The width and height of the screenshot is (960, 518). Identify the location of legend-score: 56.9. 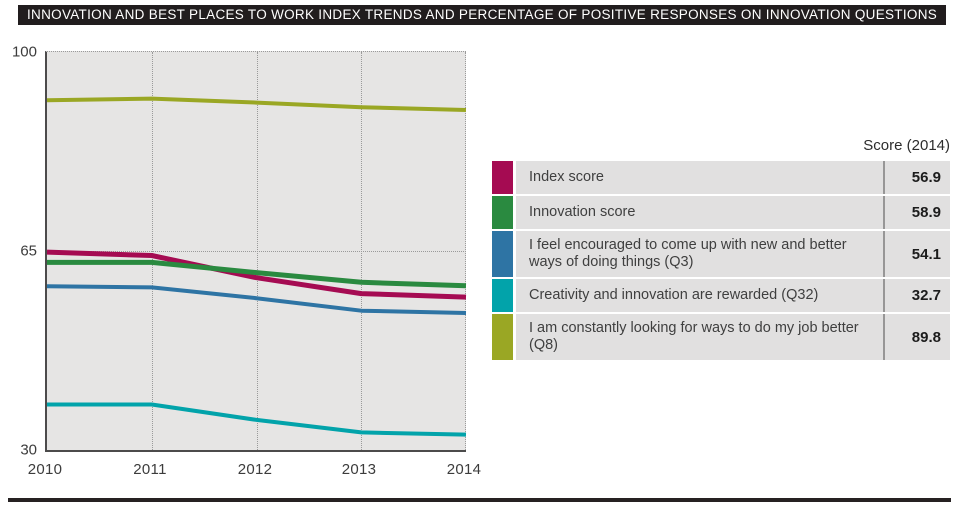
(916, 177).